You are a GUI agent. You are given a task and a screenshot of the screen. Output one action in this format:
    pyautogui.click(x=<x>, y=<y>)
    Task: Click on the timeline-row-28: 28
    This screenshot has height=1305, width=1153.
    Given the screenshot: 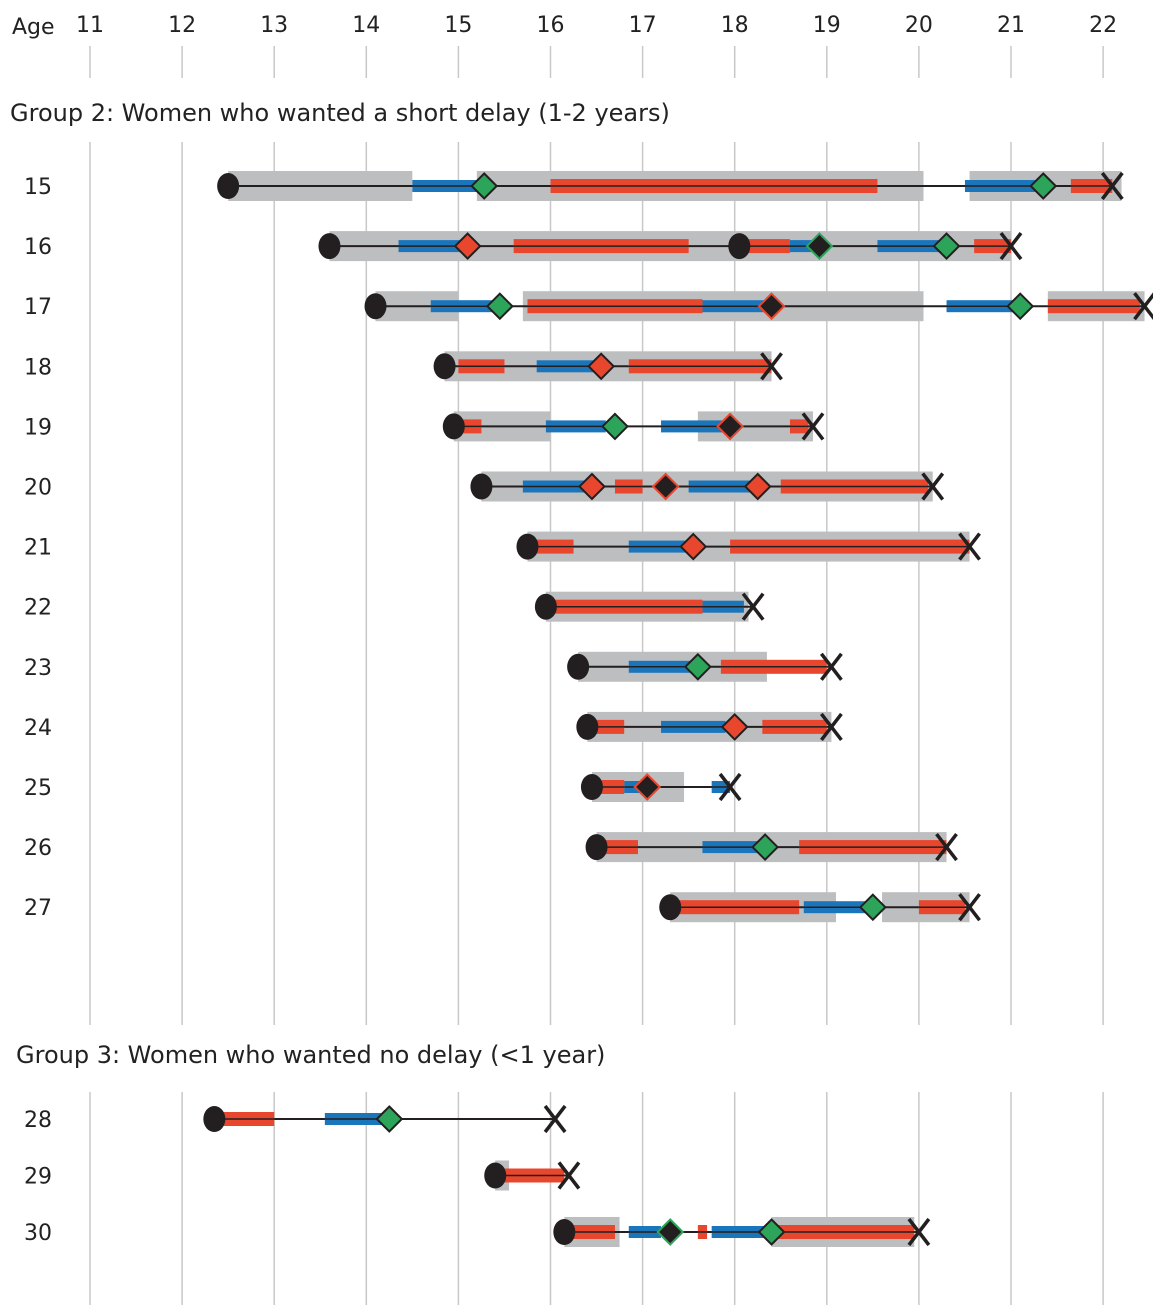 What is the action you would take?
    pyautogui.click(x=295, y=1119)
    